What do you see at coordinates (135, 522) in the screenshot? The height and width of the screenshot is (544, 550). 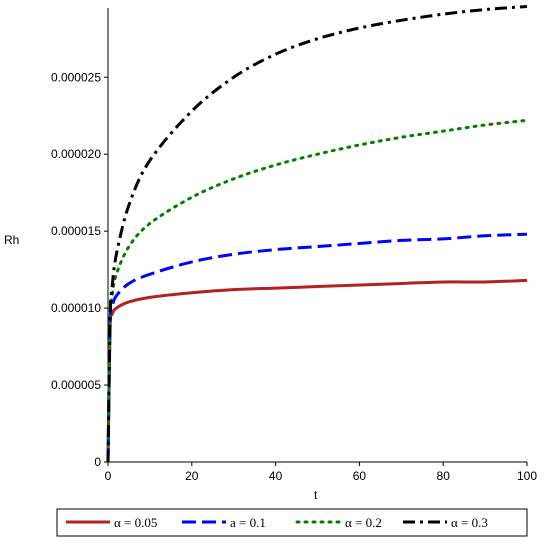 I see `legend-label-1: α = 0.05` at bounding box center [135, 522].